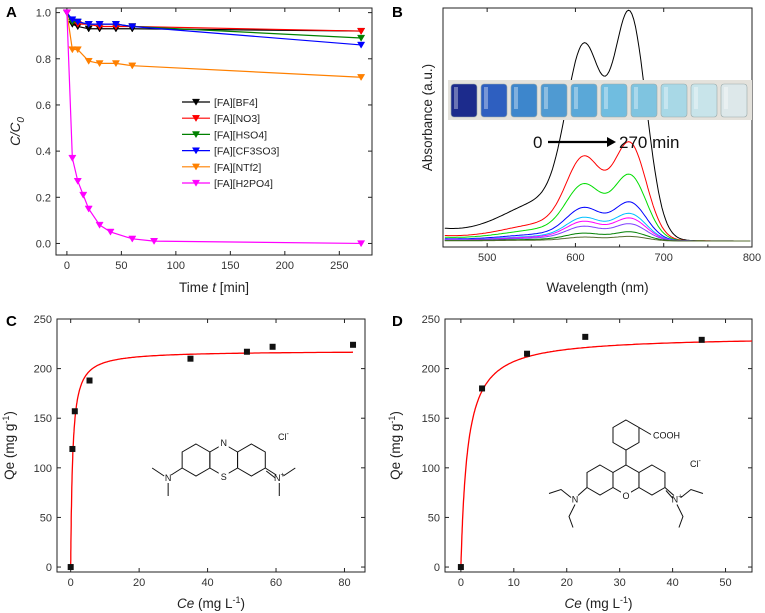 Image resolution: width=765 pixels, height=613 pixels. I want to click on panel-c-y-tick-label: 0, so click(49, 568).